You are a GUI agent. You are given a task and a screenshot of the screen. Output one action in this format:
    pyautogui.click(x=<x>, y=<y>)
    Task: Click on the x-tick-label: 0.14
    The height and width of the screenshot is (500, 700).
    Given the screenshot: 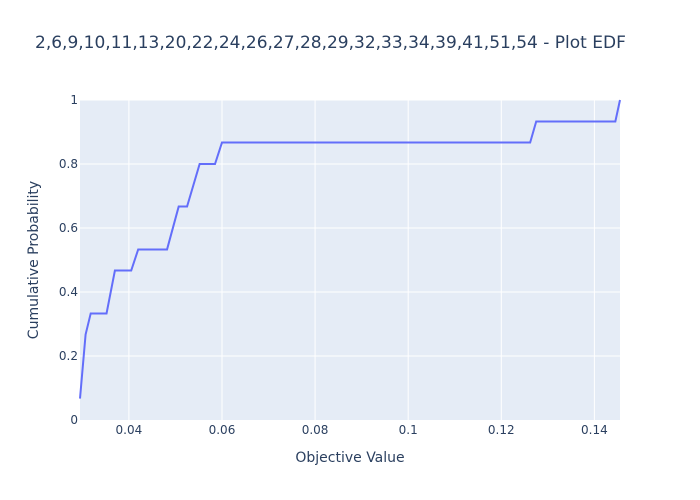 What is the action you would take?
    pyautogui.click(x=594, y=430)
    